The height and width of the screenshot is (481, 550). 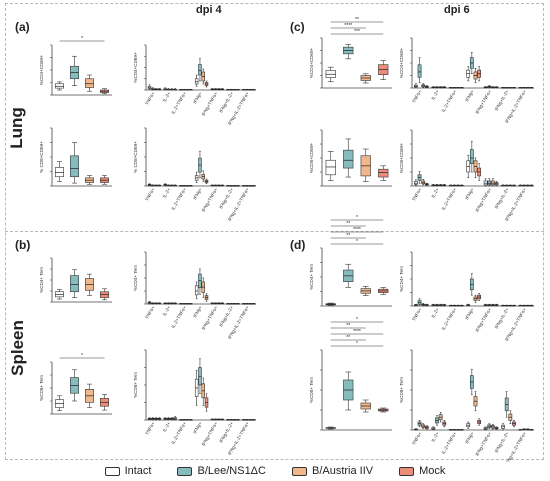 I want to click on y-axis-label: %CD8+CD69+, so click(x=401, y=157).